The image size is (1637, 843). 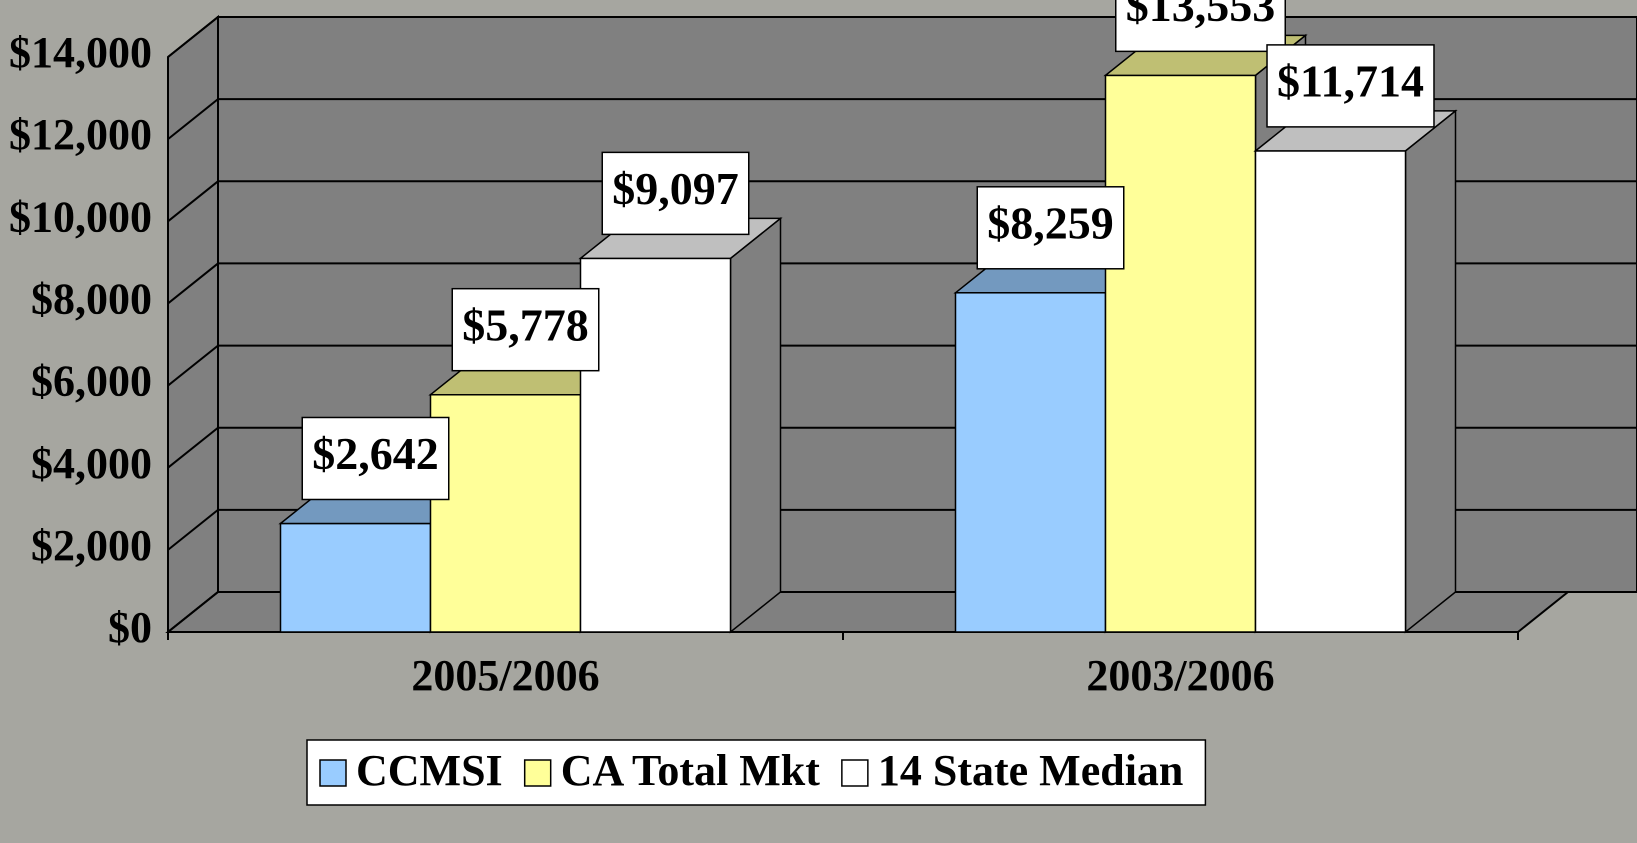 I want to click on legend-box, so click(x=756, y=772).